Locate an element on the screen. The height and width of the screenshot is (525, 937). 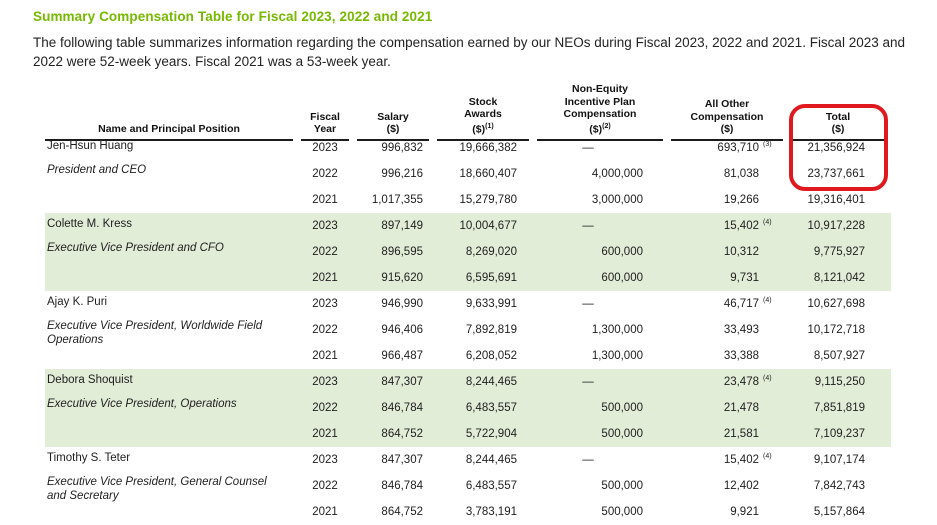
header-text-line: Fiscal is located at coordinates (325, 116).